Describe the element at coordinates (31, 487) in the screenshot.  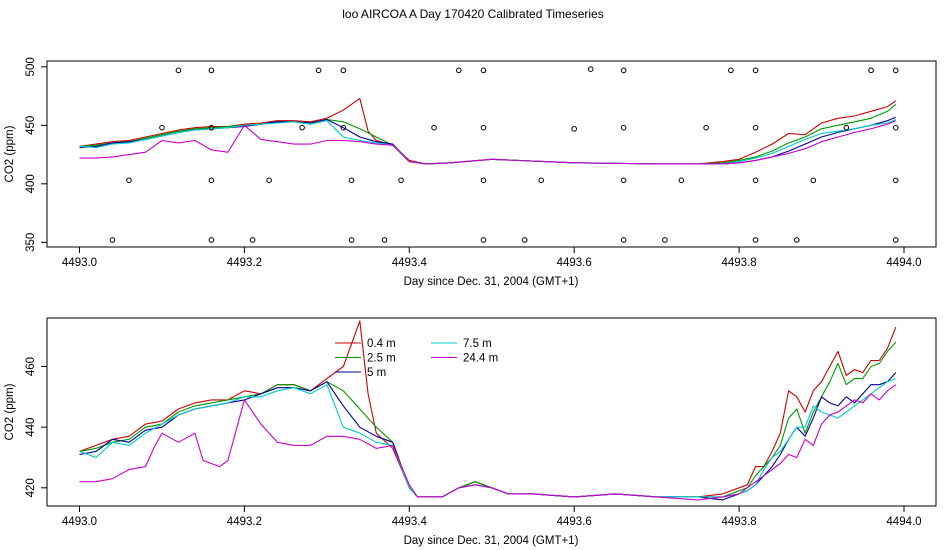
I see `y-tick-label: 420` at that location.